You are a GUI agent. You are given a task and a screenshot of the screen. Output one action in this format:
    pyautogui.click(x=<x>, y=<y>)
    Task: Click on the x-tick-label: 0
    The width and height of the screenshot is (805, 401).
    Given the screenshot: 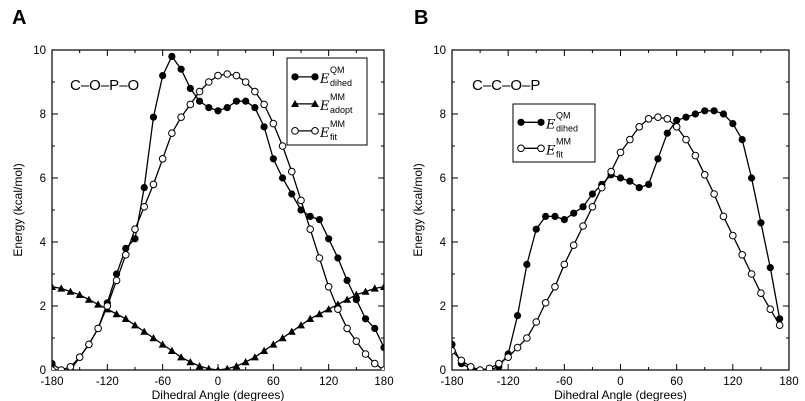 What is the action you would take?
    pyautogui.click(x=620, y=382)
    